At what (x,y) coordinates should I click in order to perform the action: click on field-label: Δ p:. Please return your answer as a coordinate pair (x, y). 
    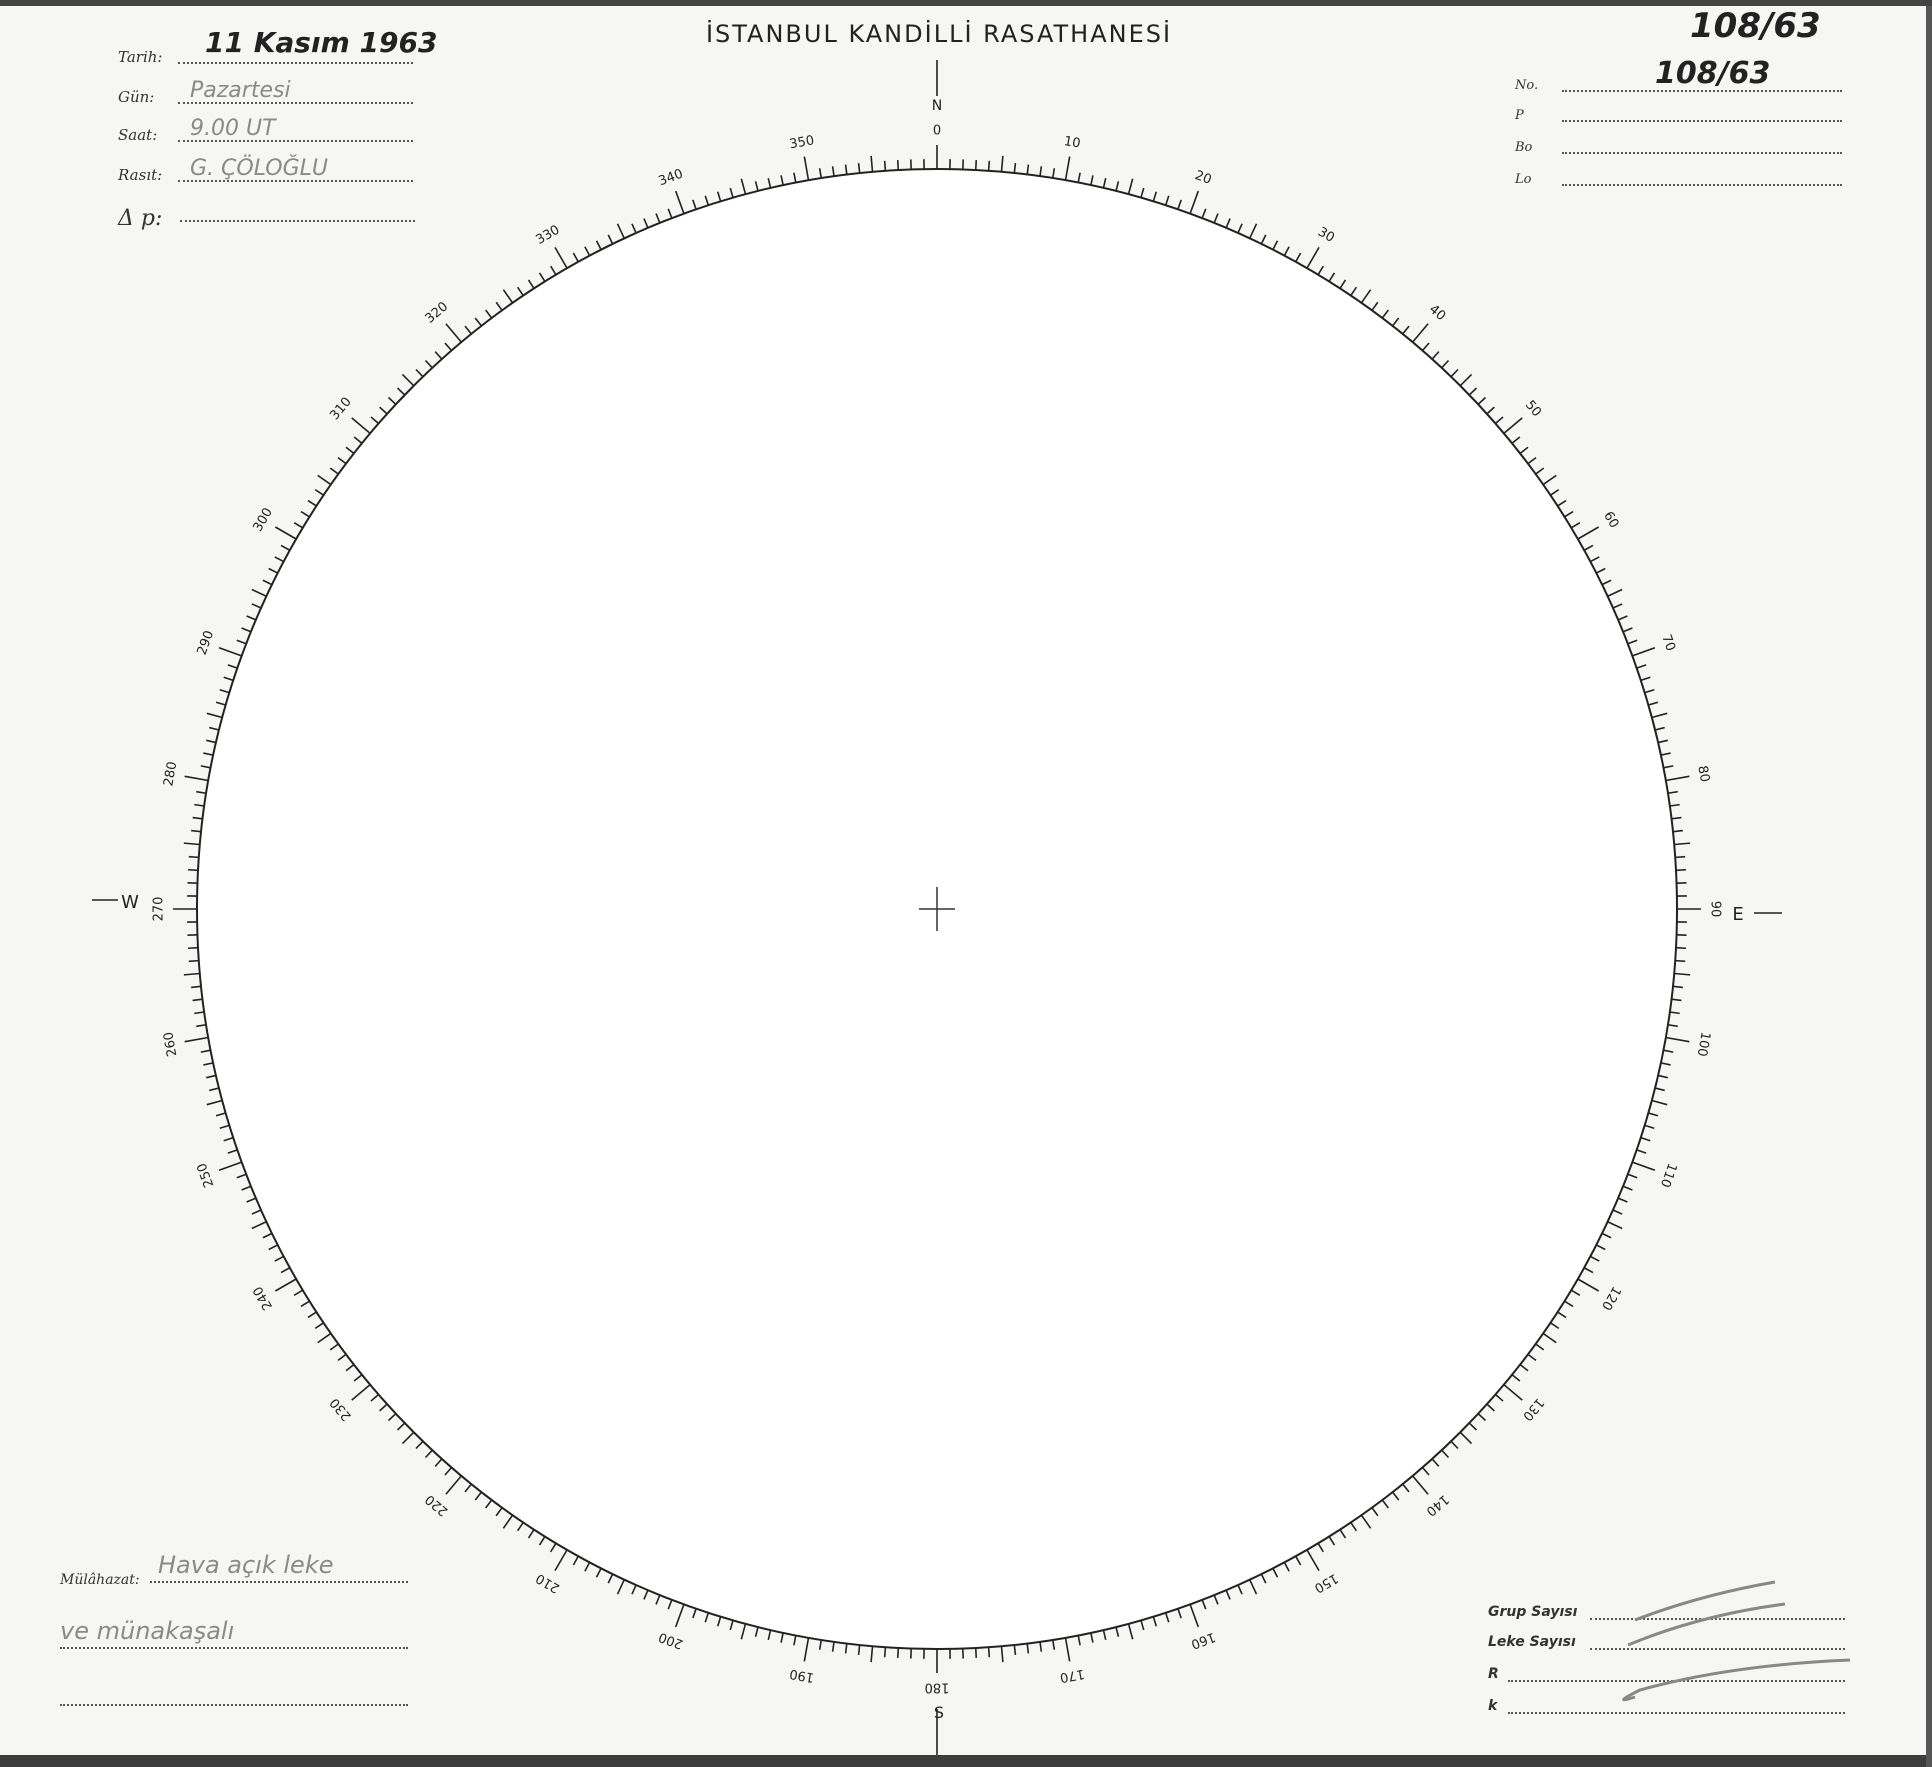
    Looking at the image, I should click on (140, 218).